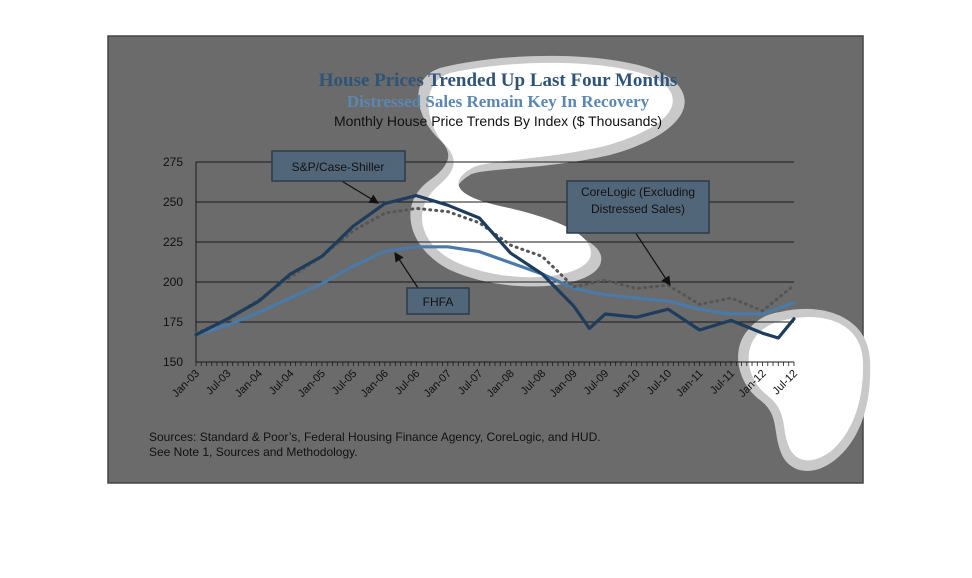  I want to click on callout-corelogic: CoreLogic (Excluding Distressed Sales), so click(638, 233).